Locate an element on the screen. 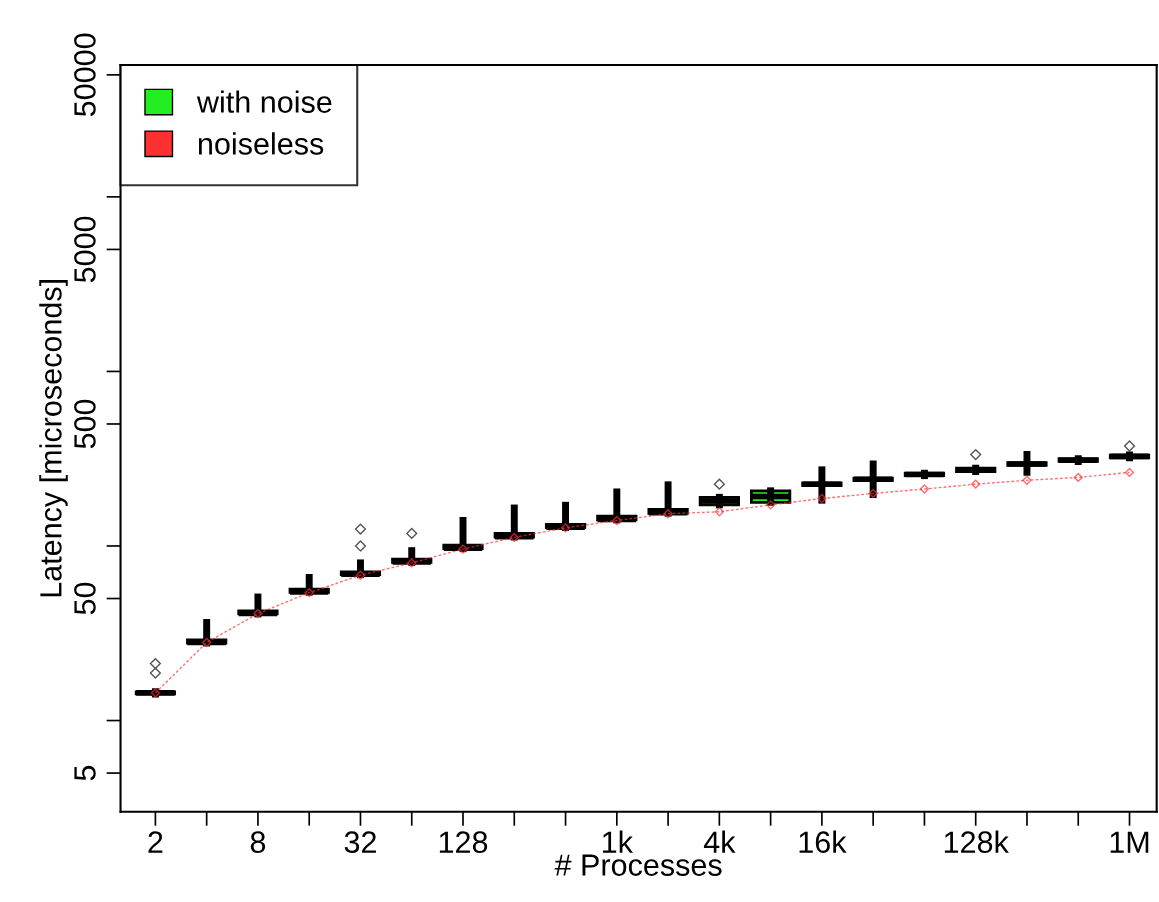 The height and width of the screenshot is (902, 1159). y-tick-label: 50000 is located at coordinates (85, 75).